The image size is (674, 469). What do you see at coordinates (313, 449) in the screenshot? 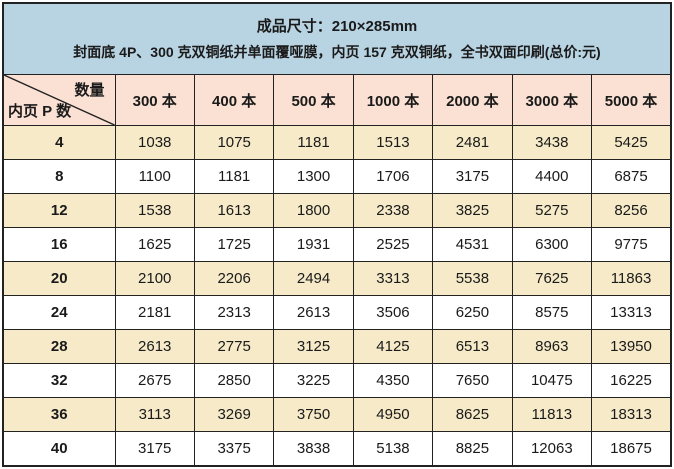
I see `price-cell: 3838` at bounding box center [313, 449].